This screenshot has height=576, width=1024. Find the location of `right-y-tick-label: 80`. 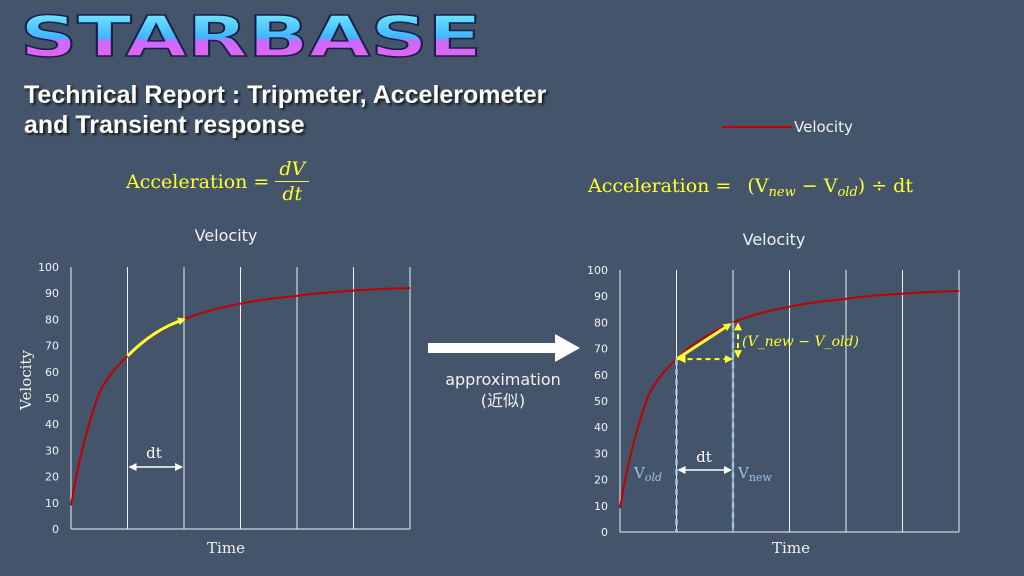

right-y-tick-label: 80 is located at coordinates (601, 322).